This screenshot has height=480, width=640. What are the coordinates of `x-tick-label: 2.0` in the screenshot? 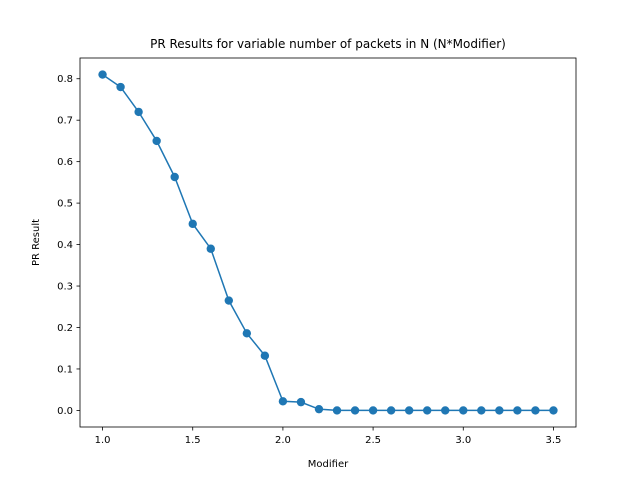 It's located at (283, 440).